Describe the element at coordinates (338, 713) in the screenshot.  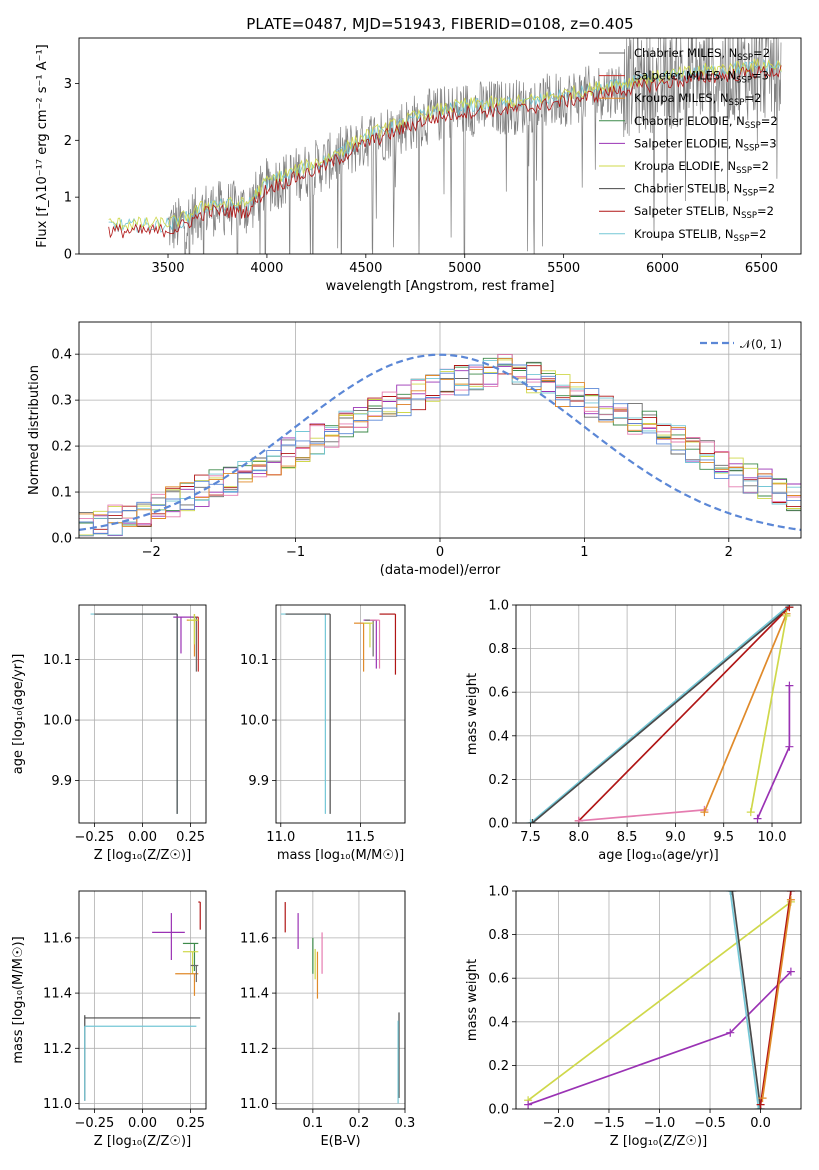
I see `age_vs_mass-plot-area` at that location.